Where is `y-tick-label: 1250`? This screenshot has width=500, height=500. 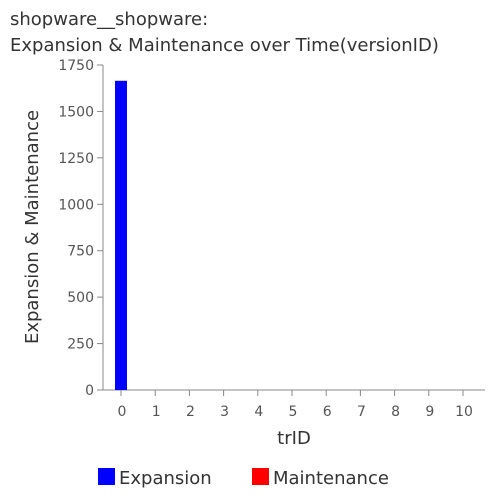
y-tick-label: 1250 is located at coordinates (76, 159).